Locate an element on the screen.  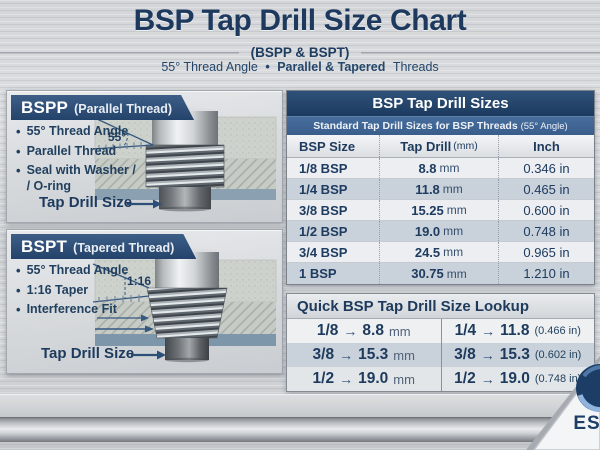
table-row: 1 BSP 30.75 mm 1.210 in is located at coordinates (440, 273).